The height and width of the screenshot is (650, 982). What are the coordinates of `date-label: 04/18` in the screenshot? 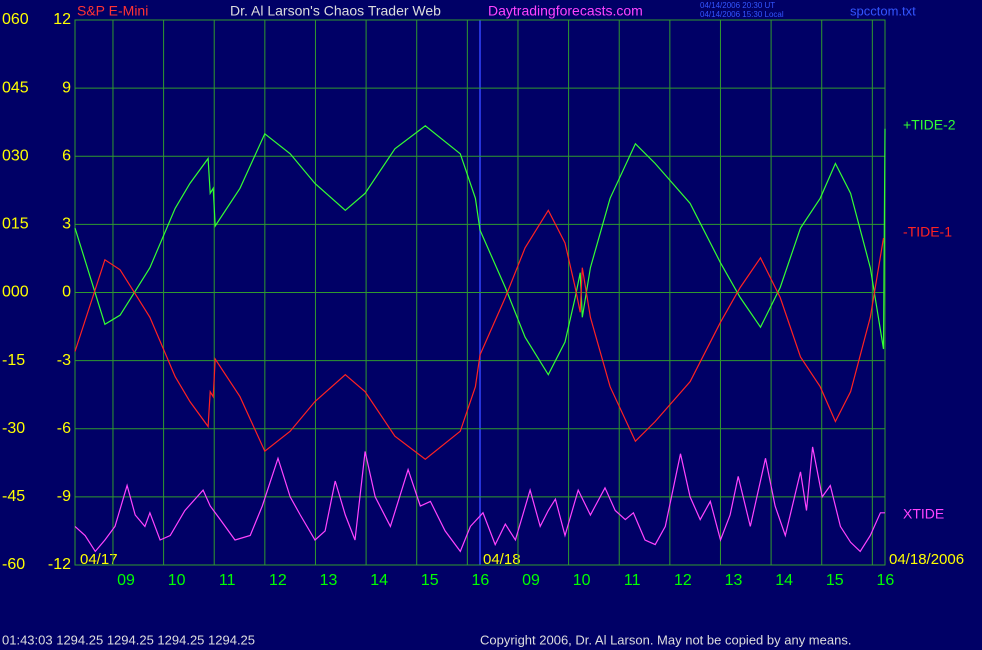 It's located at (502, 559).